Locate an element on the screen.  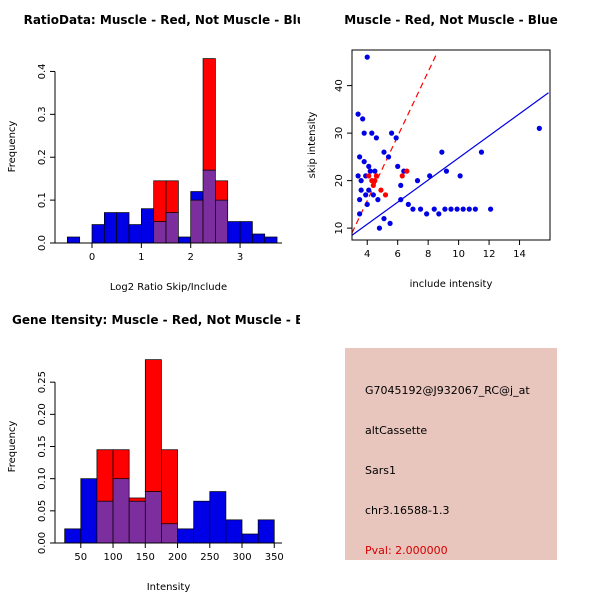
svg-text: 0.1 is located at coordinates (42, 200).